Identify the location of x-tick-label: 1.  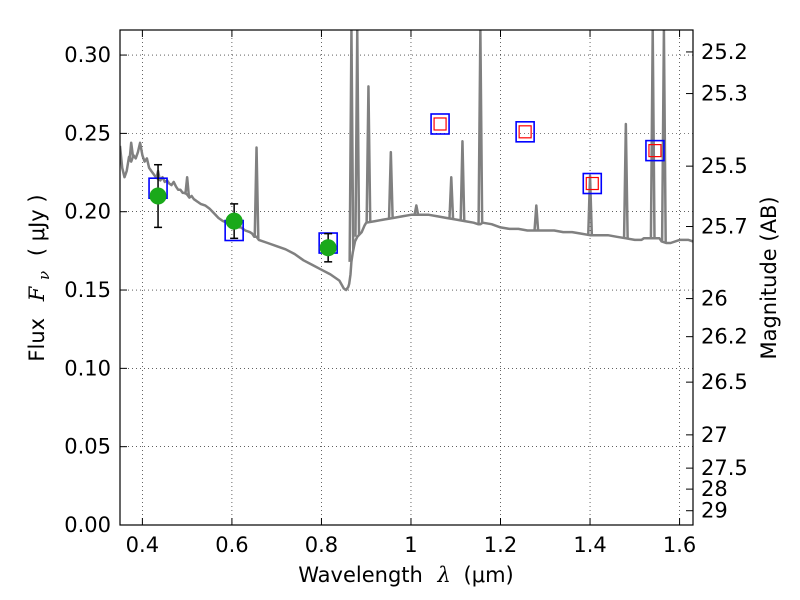
(410, 545).